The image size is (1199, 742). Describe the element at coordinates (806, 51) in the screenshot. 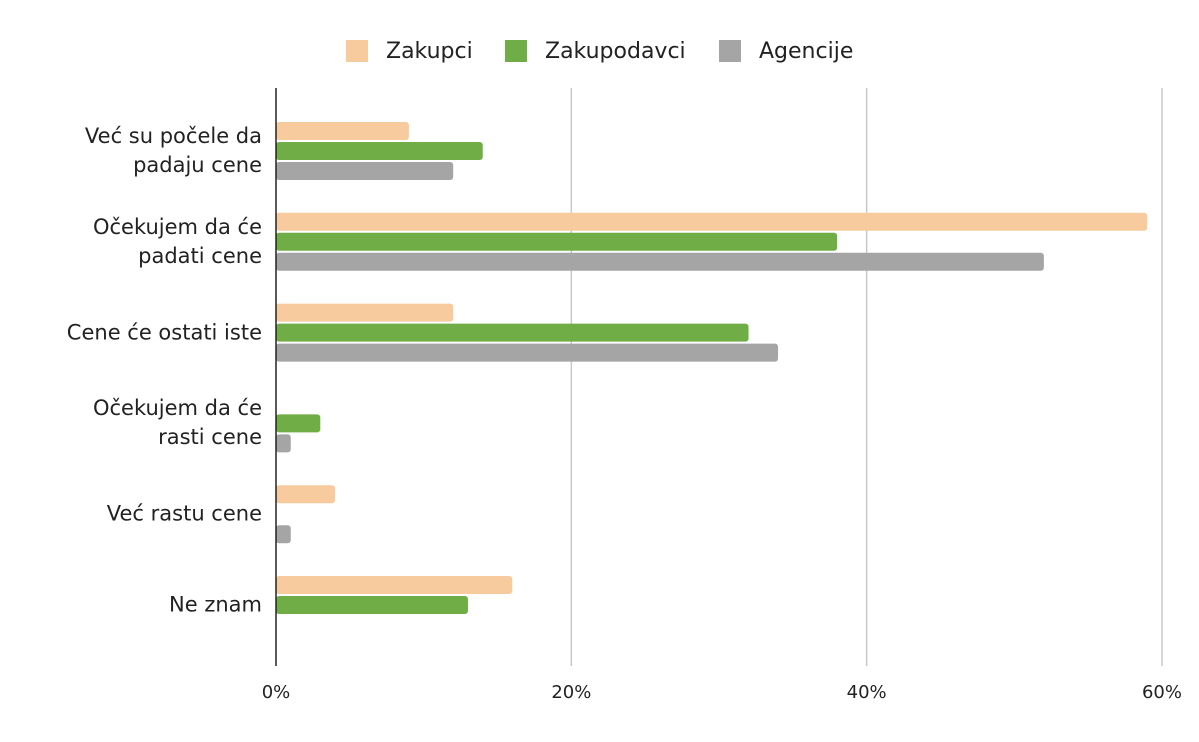

I see `legend-label: Agencije` at that location.